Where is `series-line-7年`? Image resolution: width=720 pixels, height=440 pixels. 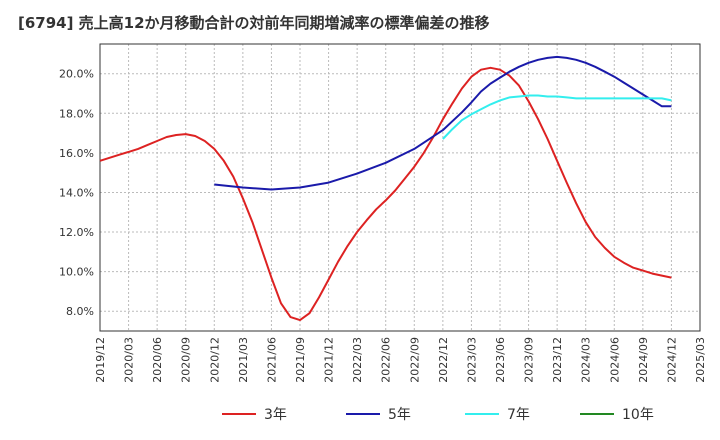
series-line-7年 is located at coordinates (557, 117).